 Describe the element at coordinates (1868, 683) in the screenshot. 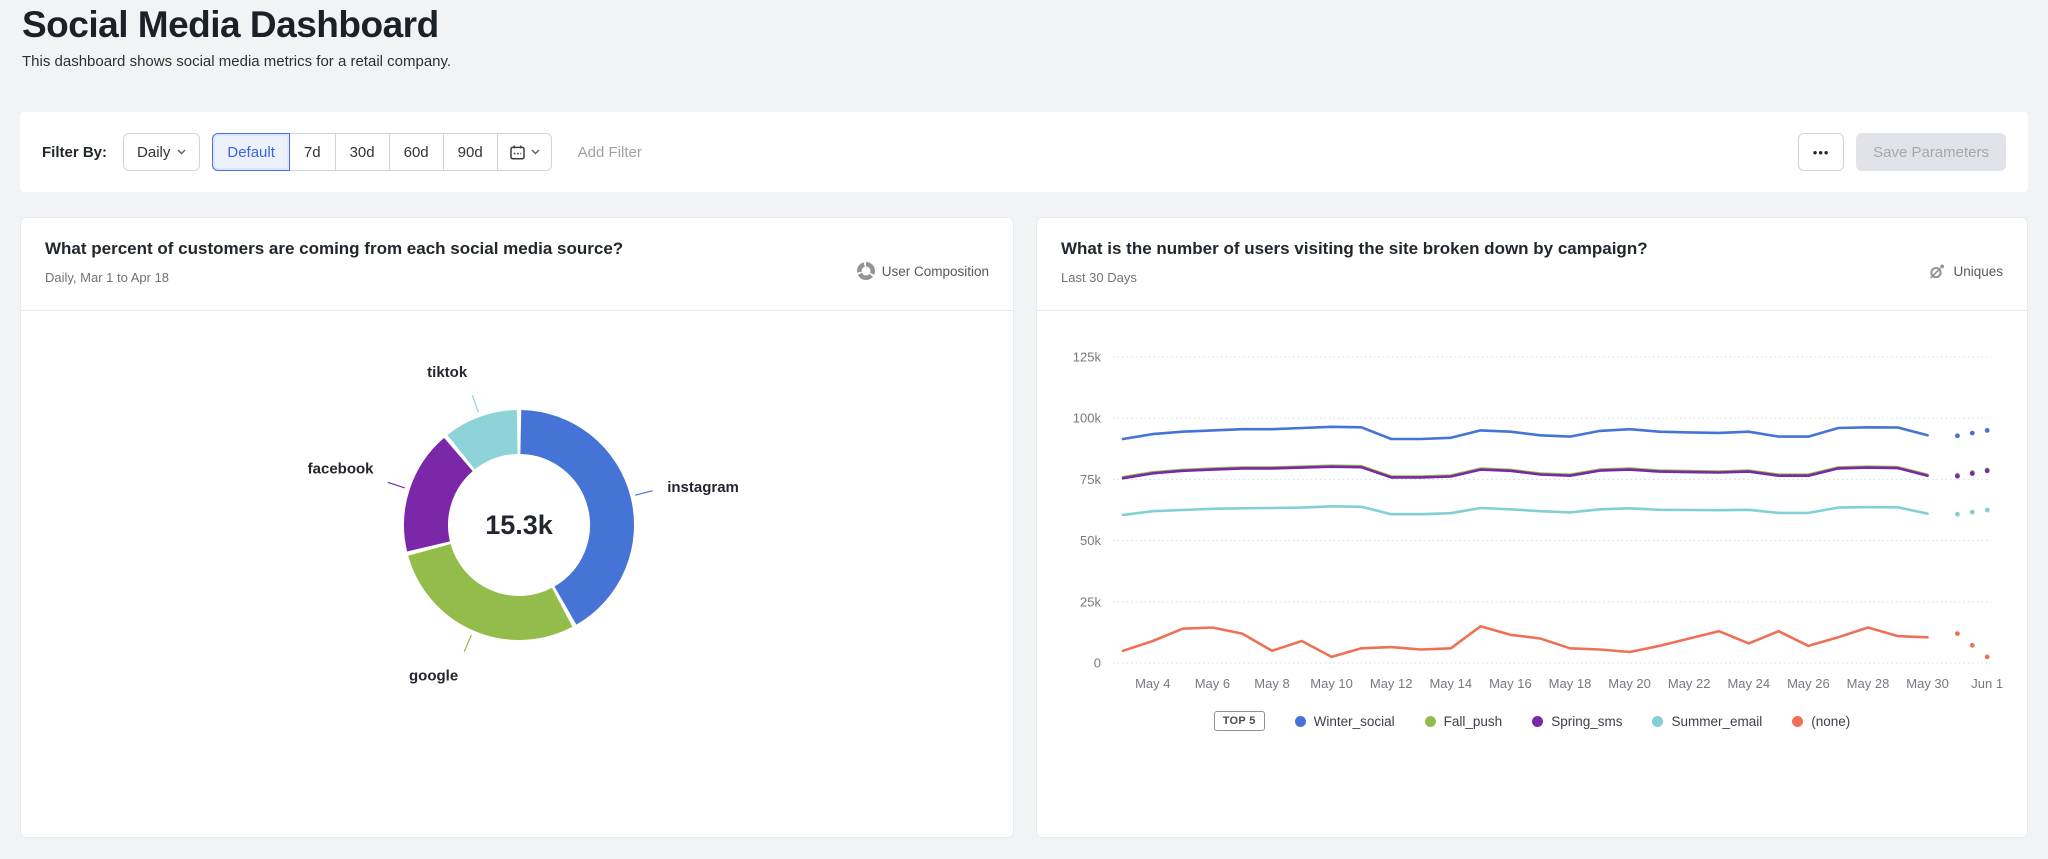

I see `x-tick-label: May 28` at that location.